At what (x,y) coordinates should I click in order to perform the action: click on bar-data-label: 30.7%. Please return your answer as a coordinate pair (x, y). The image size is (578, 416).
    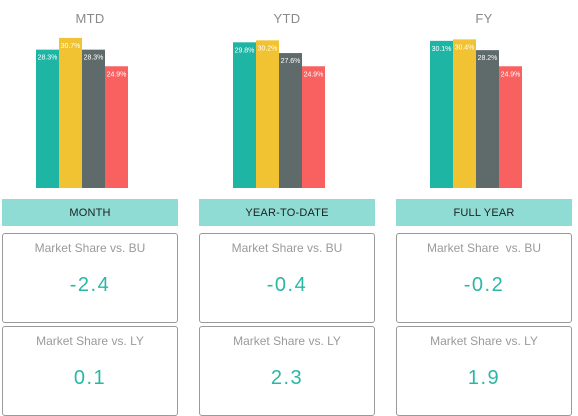
    Looking at the image, I should click on (71, 46).